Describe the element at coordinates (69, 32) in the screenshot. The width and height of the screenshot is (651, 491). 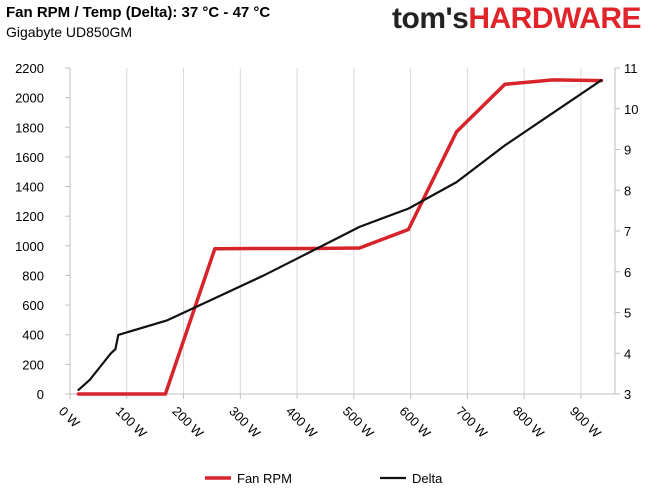
I see `chart-subtitle: Gigabyte UD850GM` at that location.